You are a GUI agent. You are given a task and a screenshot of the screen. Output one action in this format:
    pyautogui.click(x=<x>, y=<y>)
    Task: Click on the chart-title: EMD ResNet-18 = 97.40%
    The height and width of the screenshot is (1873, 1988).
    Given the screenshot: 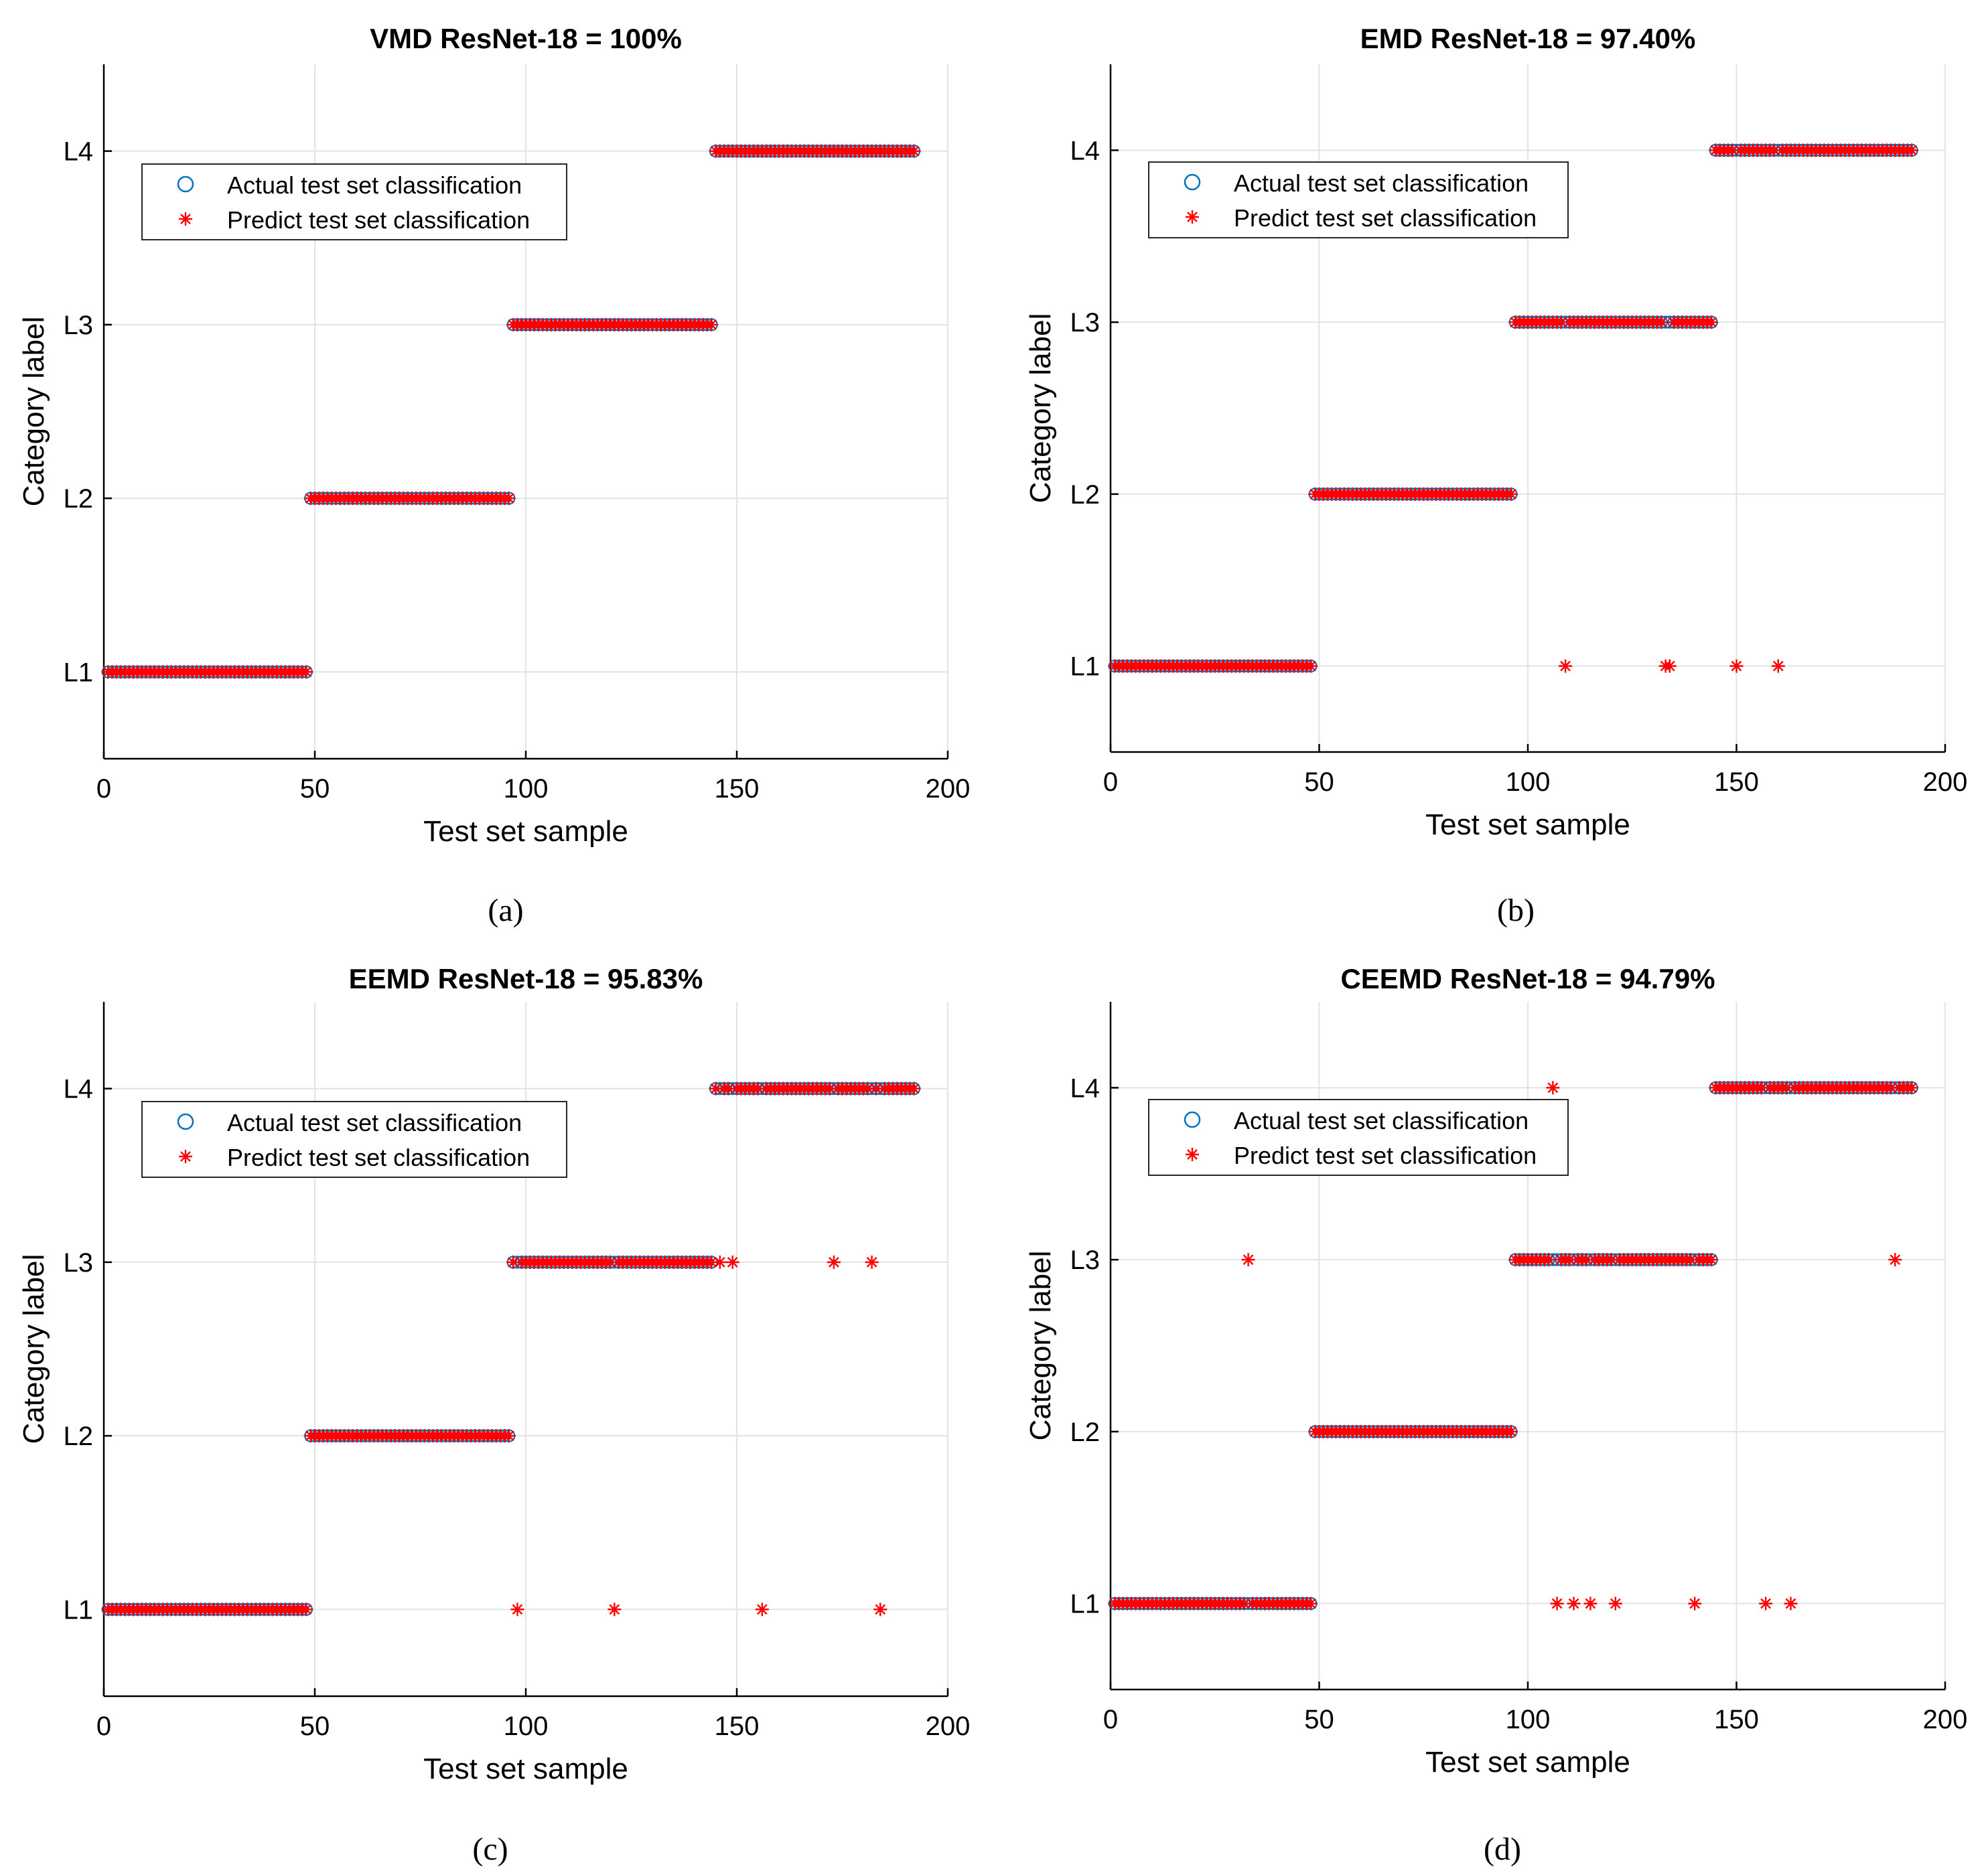 What is the action you would take?
    pyautogui.click(x=1528, y=38)
    